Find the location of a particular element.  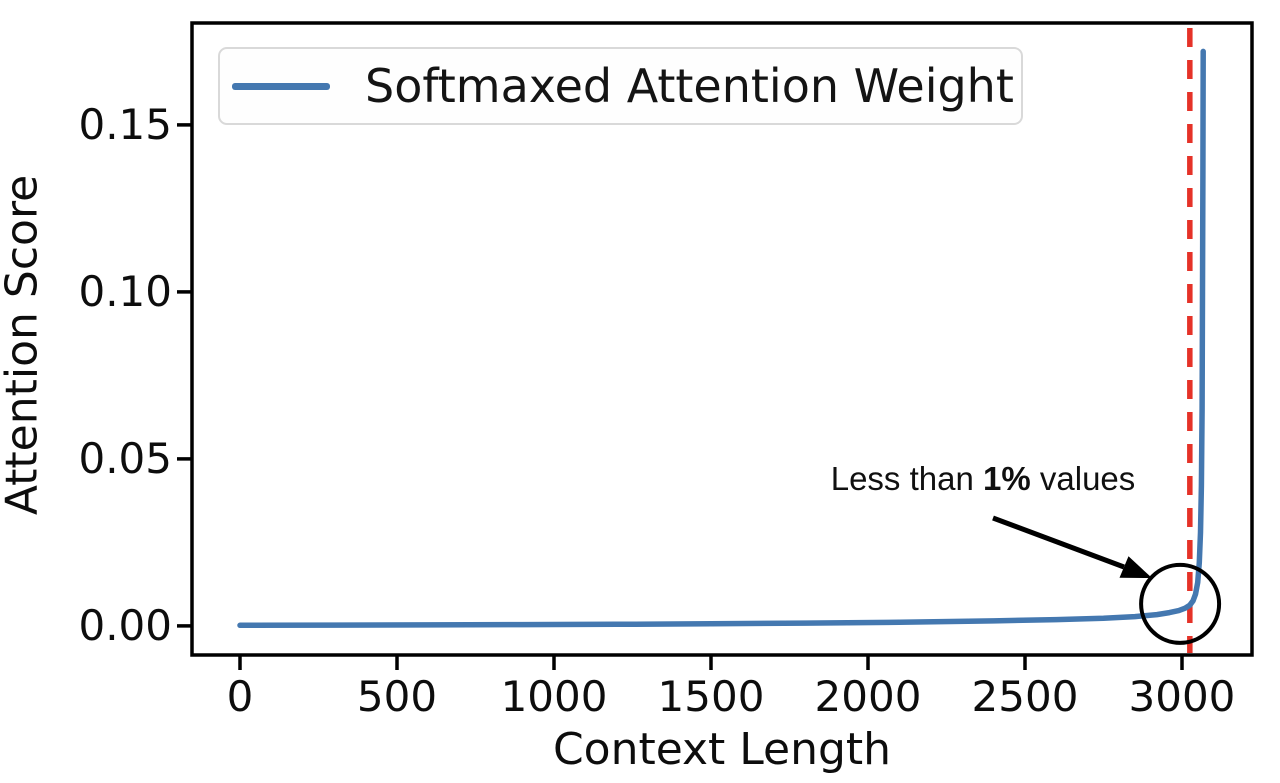

x-axis-label: Context Length is located at coordinates (722, 749).